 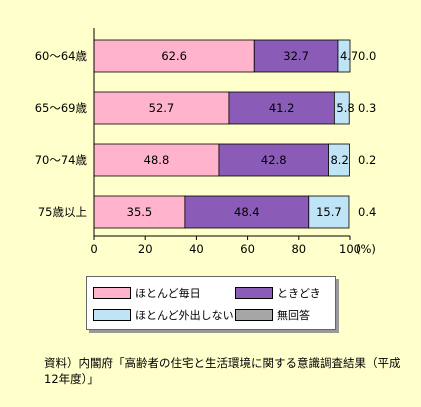 I want to click on legend-item-daily: ほとんど毎日, so click(x=147, y=293).